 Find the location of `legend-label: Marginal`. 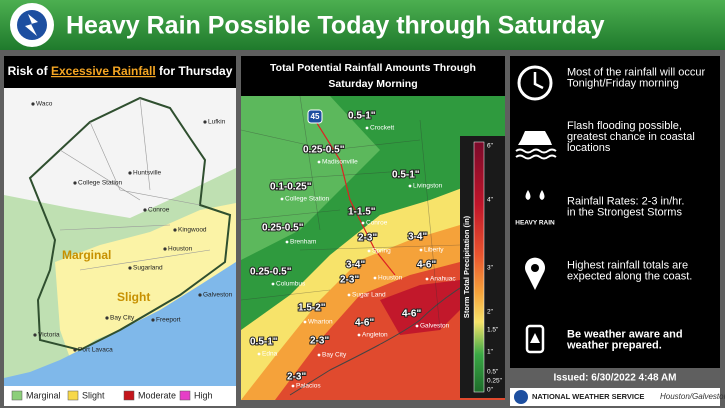

legend-label: Marginal is located at coordinates (43, 395).